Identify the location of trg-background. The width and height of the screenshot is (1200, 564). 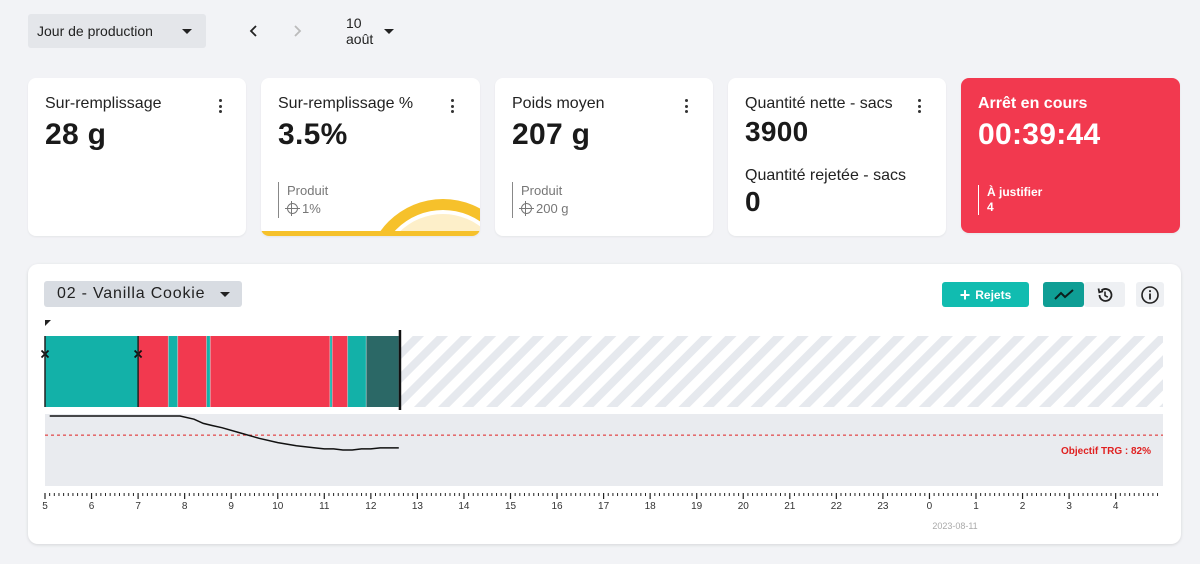
(604, 450).